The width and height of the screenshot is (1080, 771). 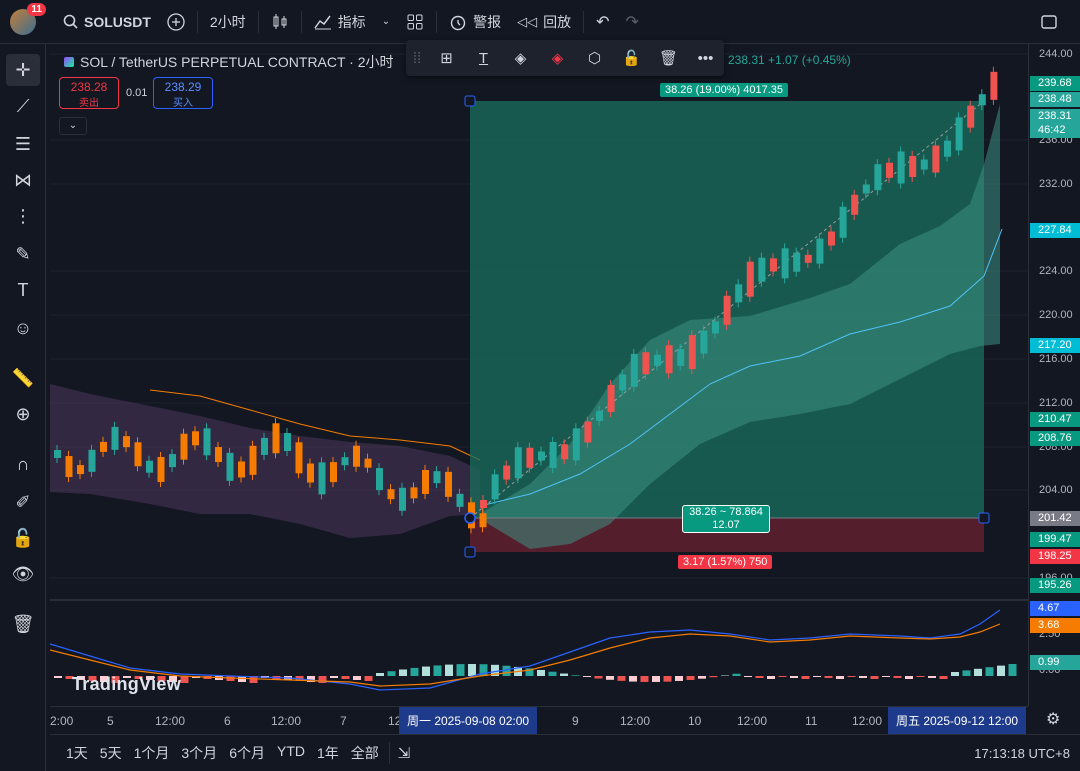 I want to click on range-buttons: 1天 5天 1个月 3个月 6个月 YTD 1年 全部, so click(x=222, y=753).